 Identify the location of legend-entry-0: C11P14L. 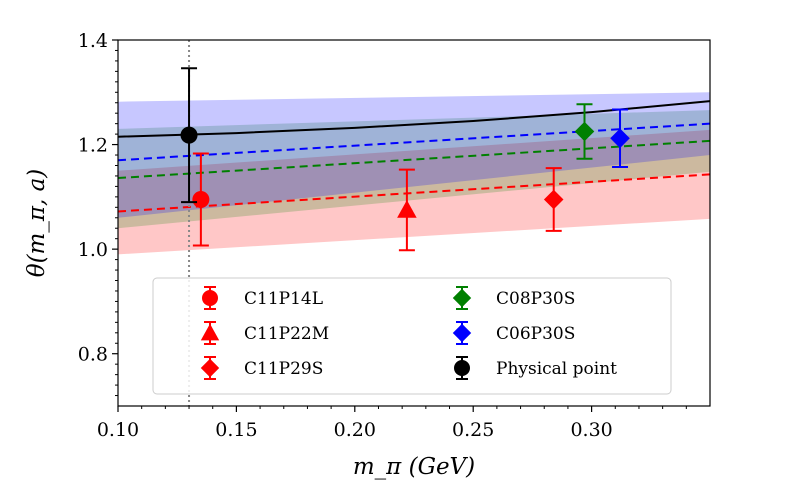
(262, 298).